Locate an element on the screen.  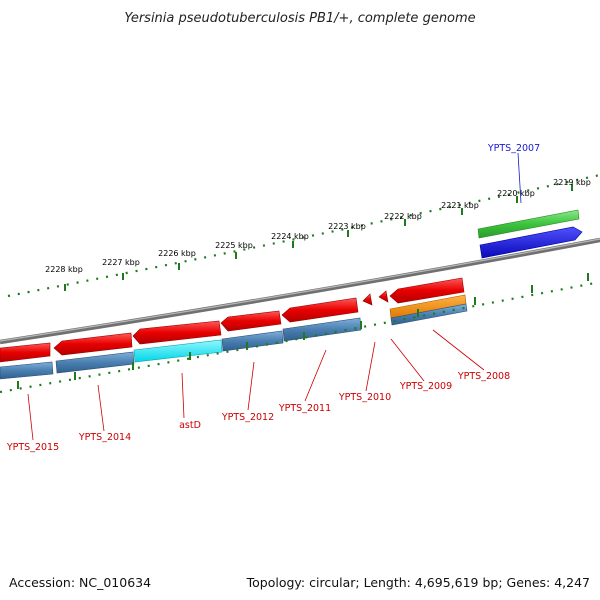
callout-astd is located at coordinates (183, 395).